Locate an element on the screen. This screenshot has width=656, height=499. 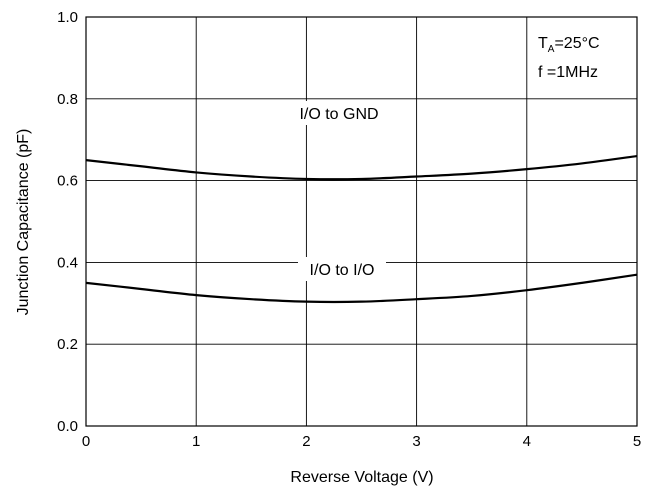
x-tick-label: 5 is located at coordinates (637, 441).